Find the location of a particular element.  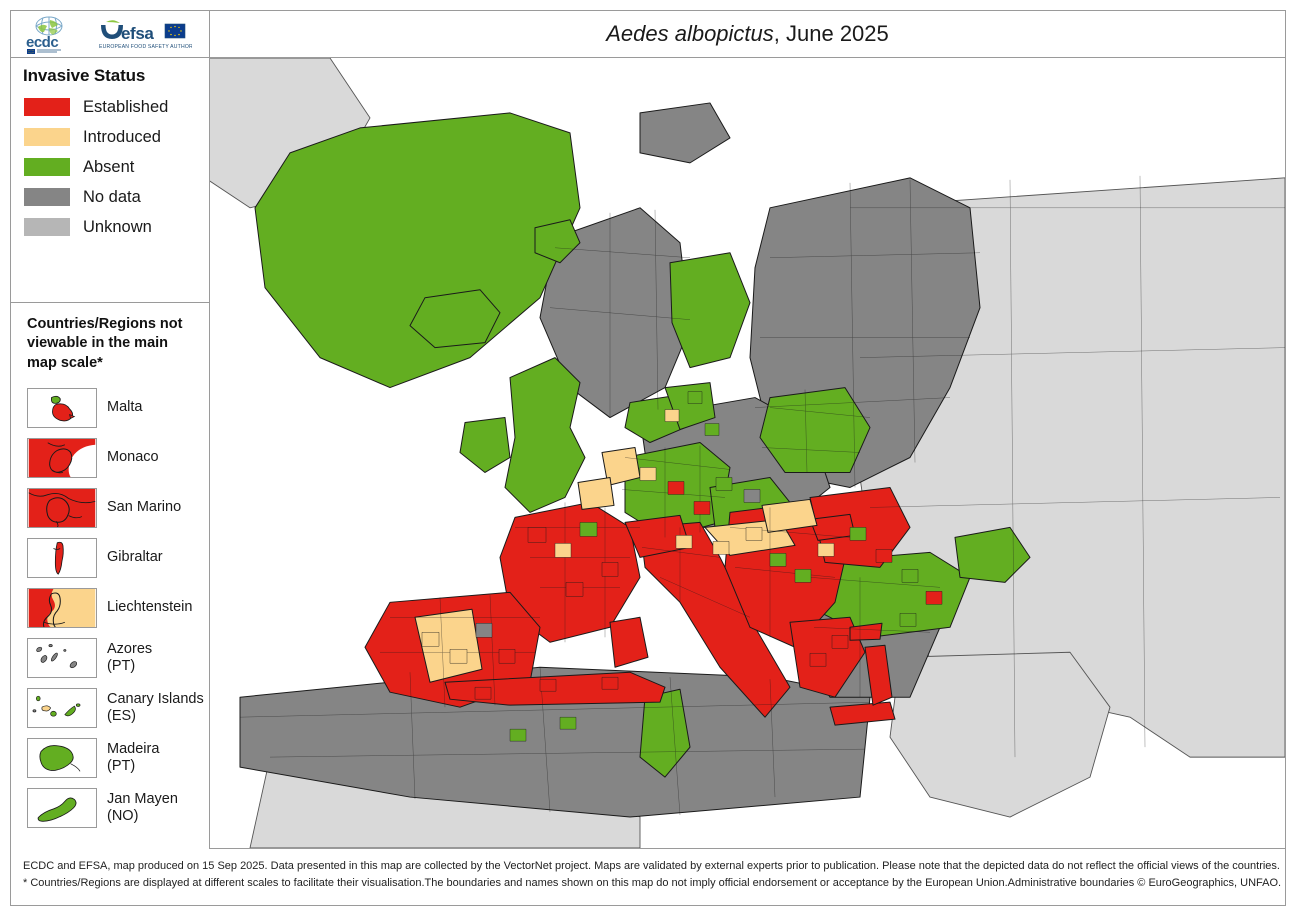

efsa-logo-subtitle: EUROPEAN FOOD SAFETY AUTHORITY is located at coordinates (145, 47).